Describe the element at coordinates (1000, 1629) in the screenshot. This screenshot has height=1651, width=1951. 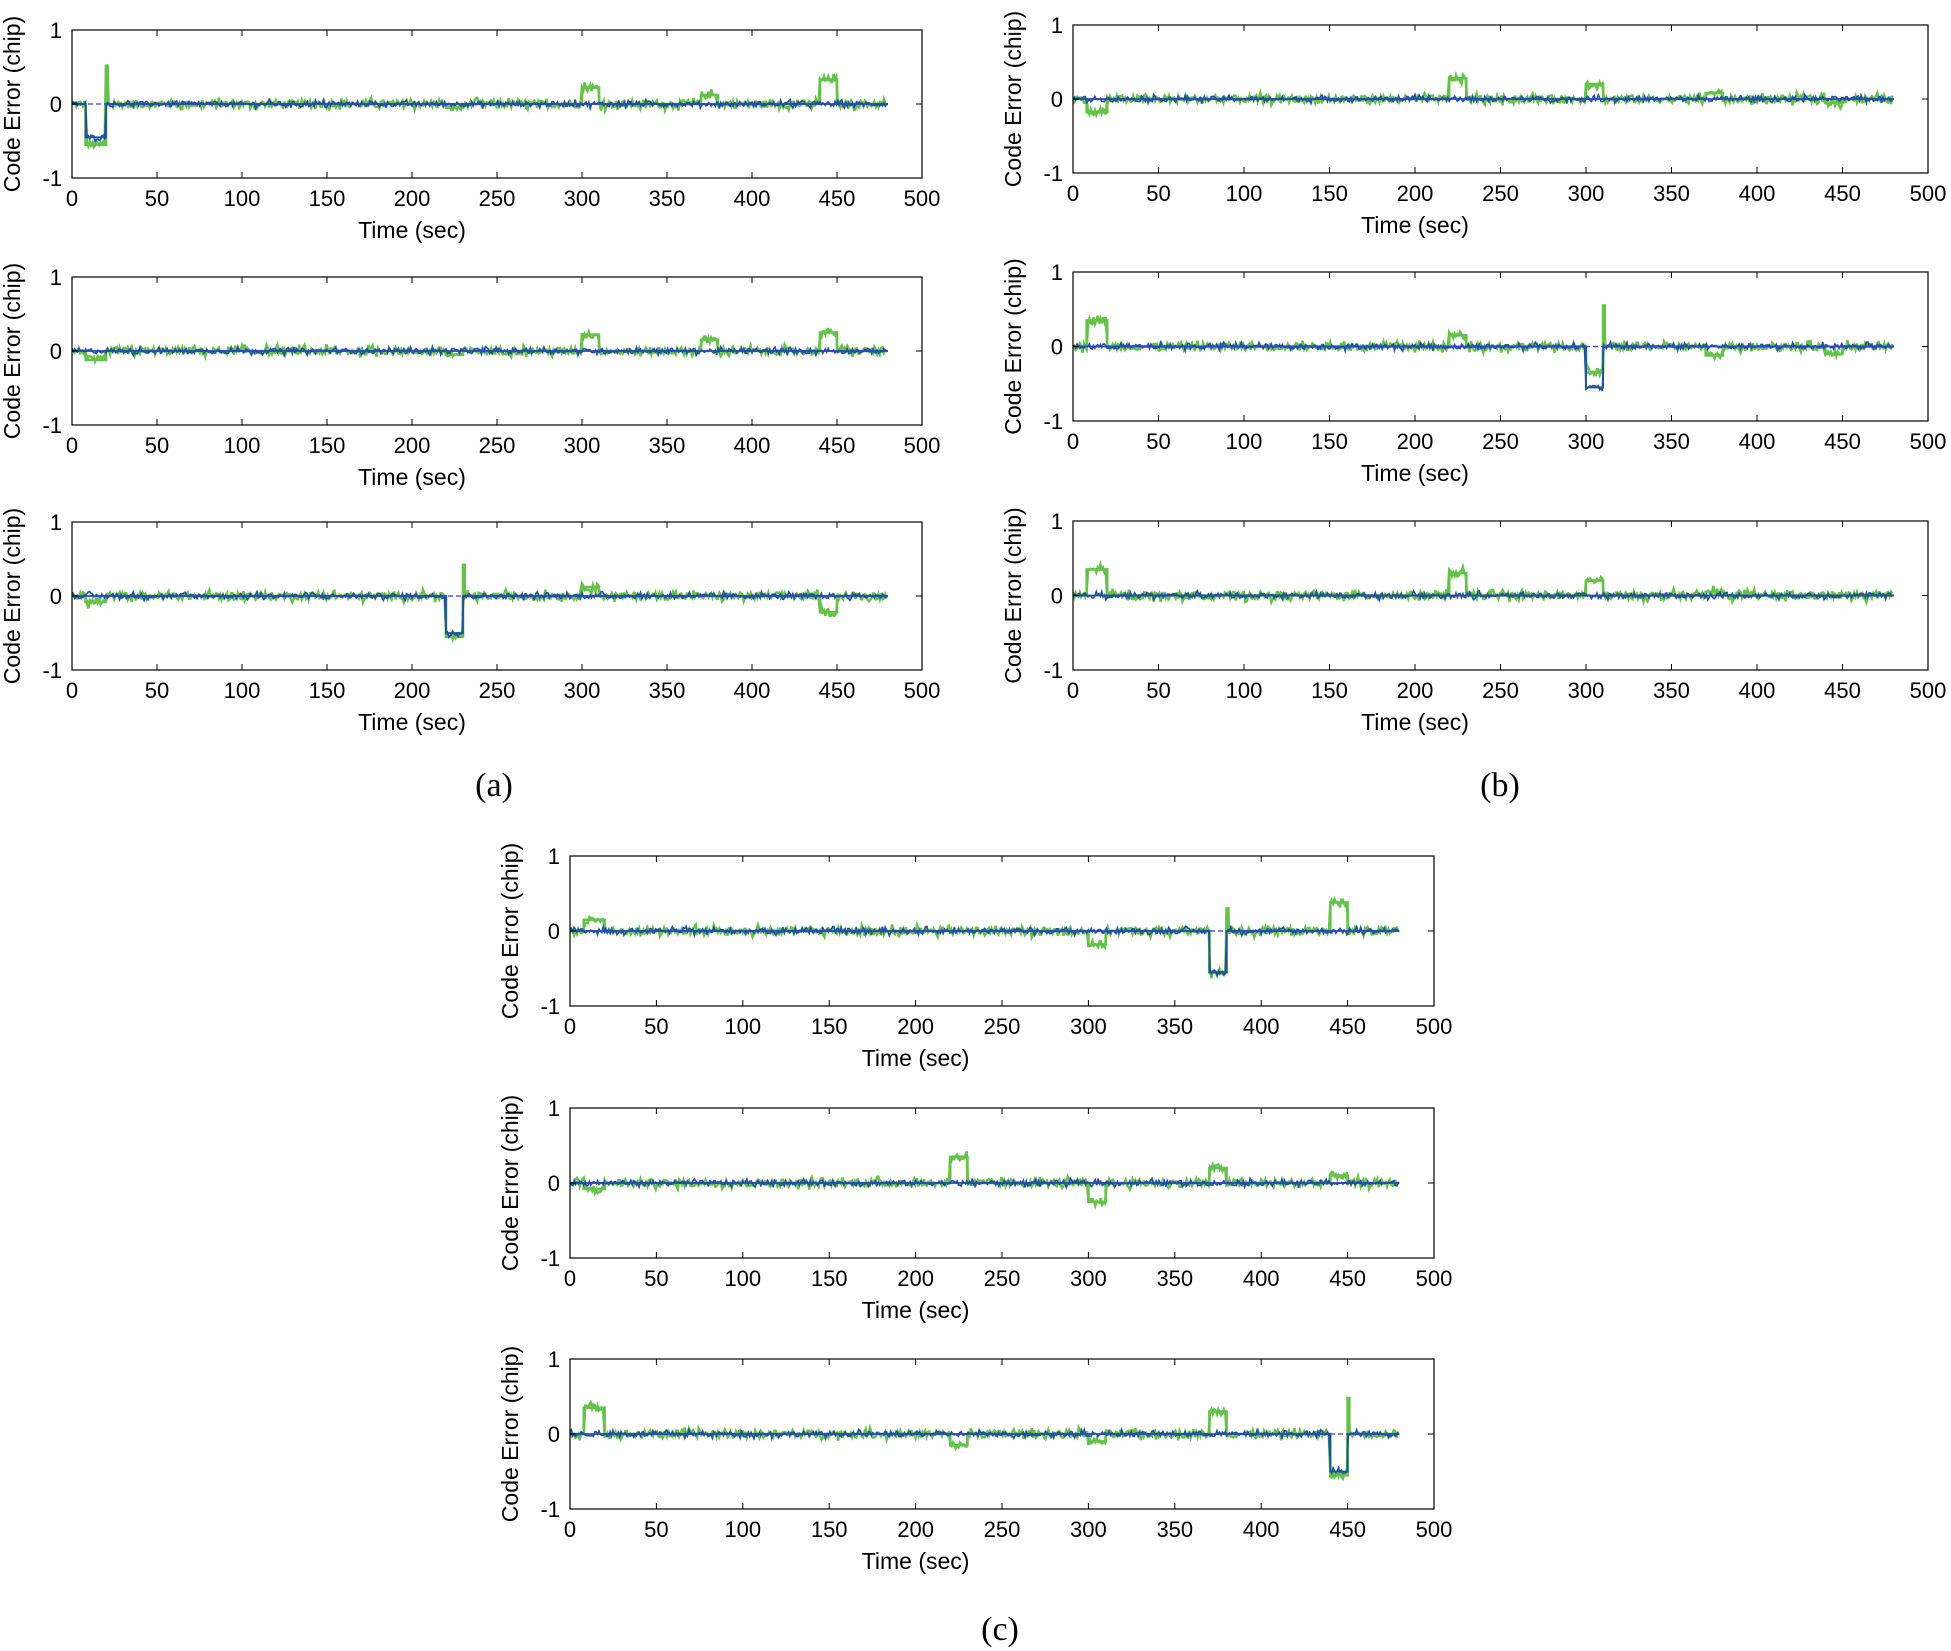
I see `caption-3: (c)` at that location.